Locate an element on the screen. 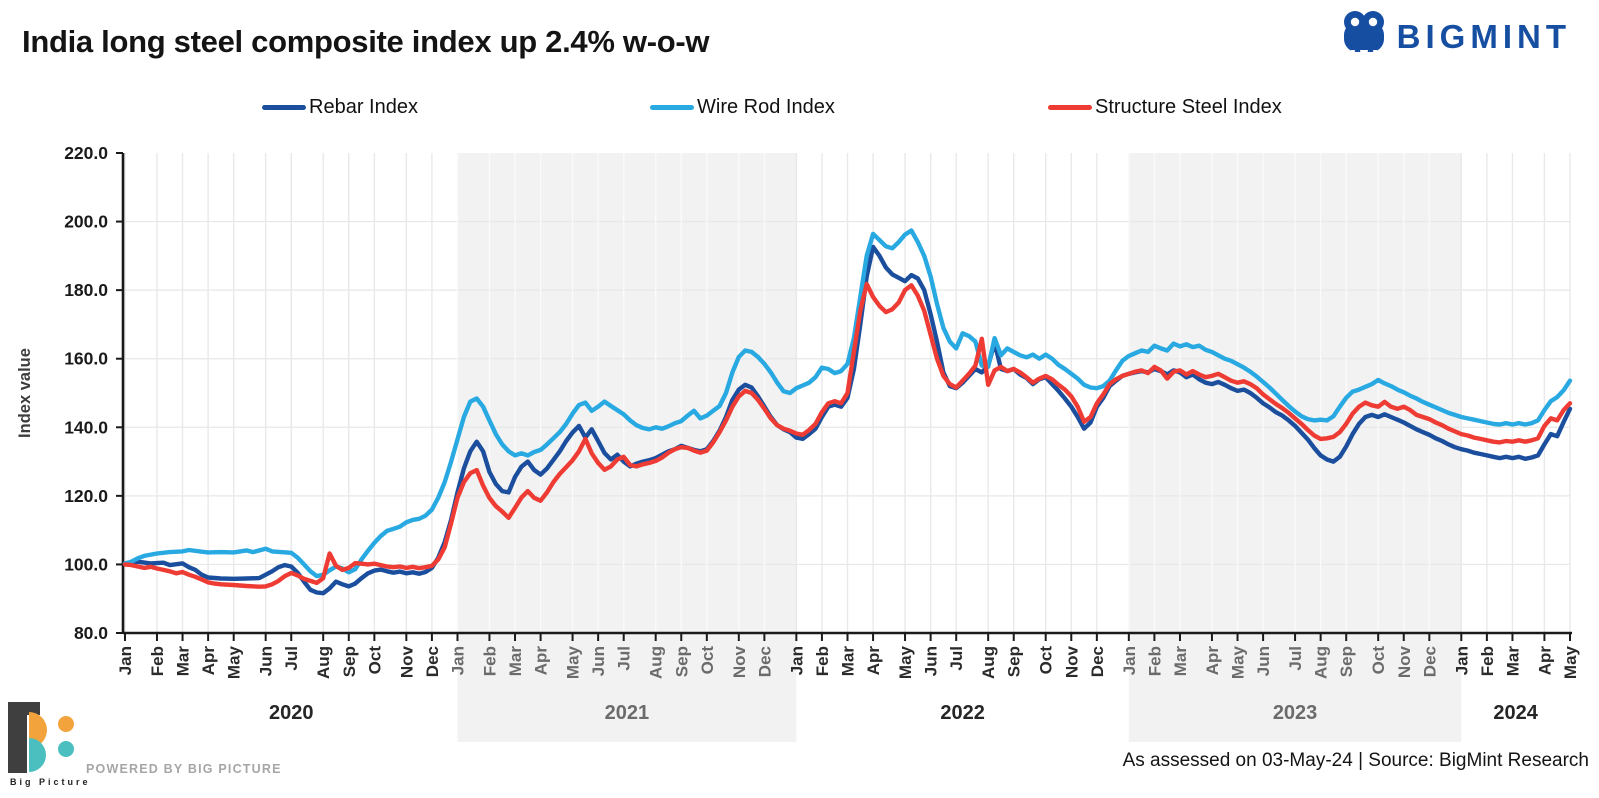 The height and width of the screenshot is (798, 1599). y-tick-label: 140.0 is located at coordinates (86, 427).